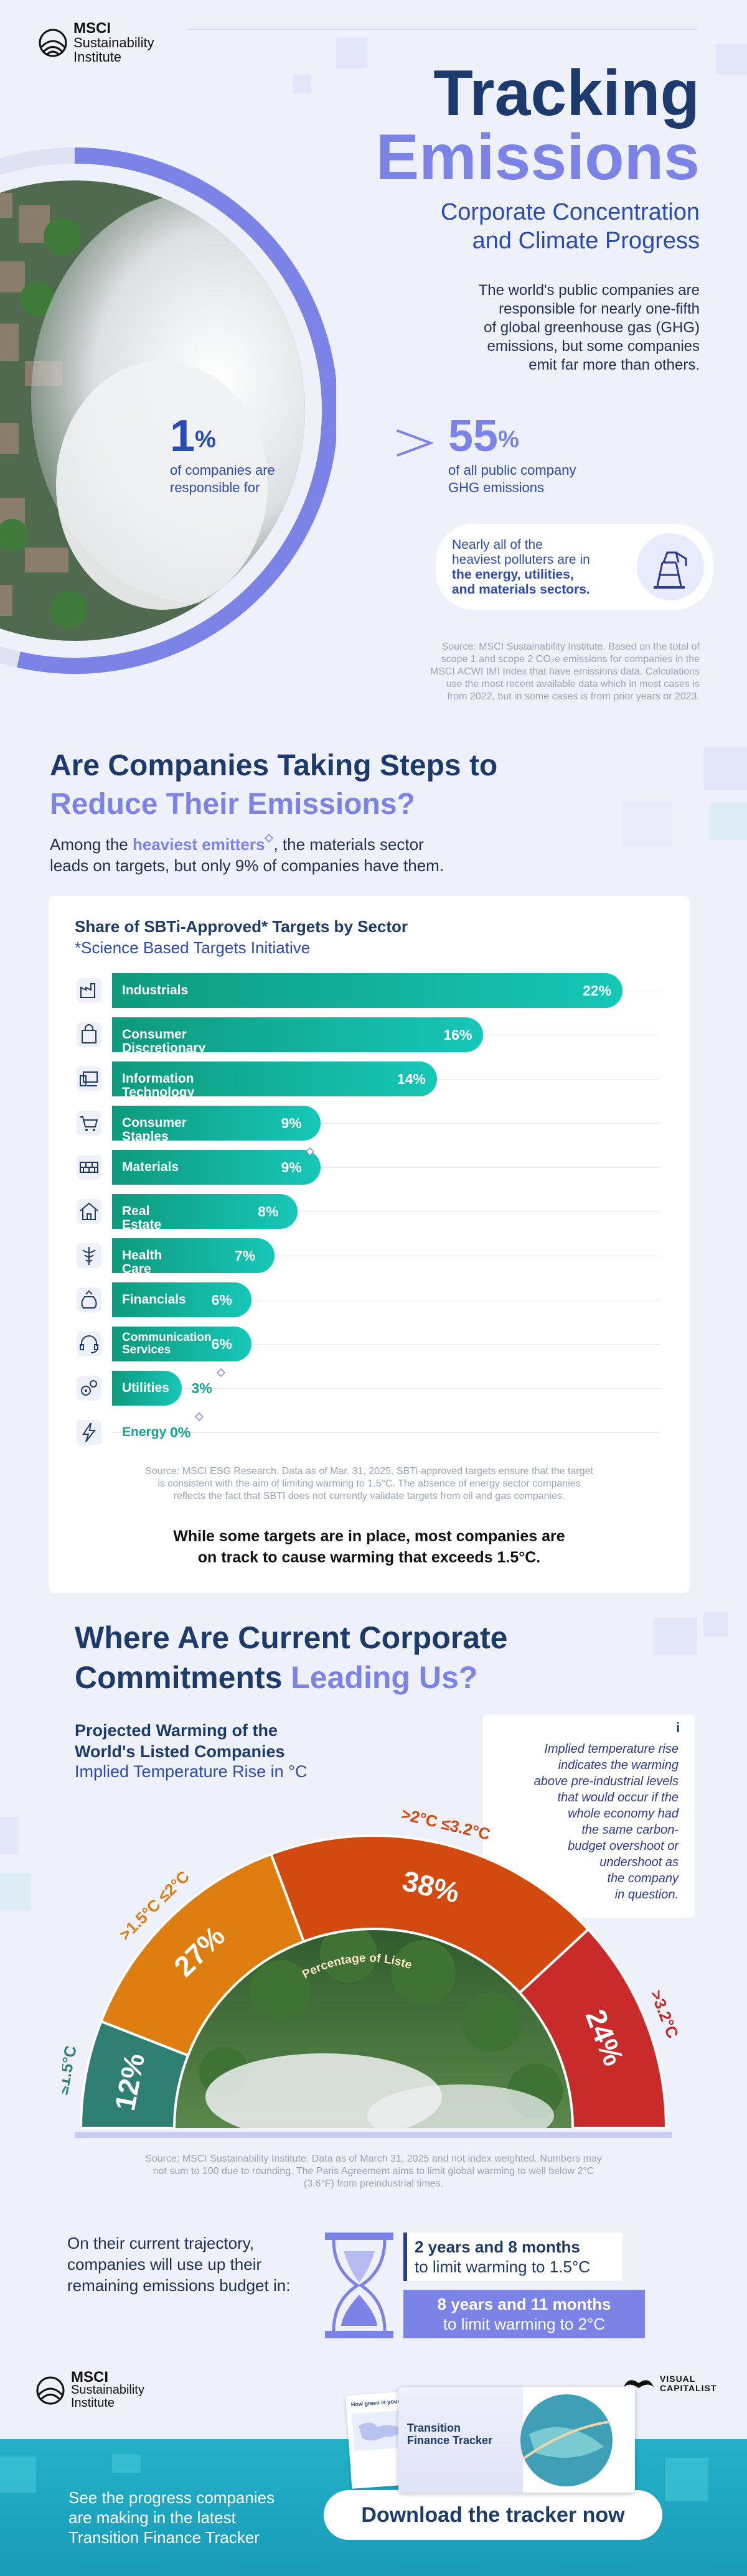 The image size is (747, 2576). What do you see at coordinates (168, 410) in the screenshot?
I see `hero-aerial-image` at bounding box center [168, 410].